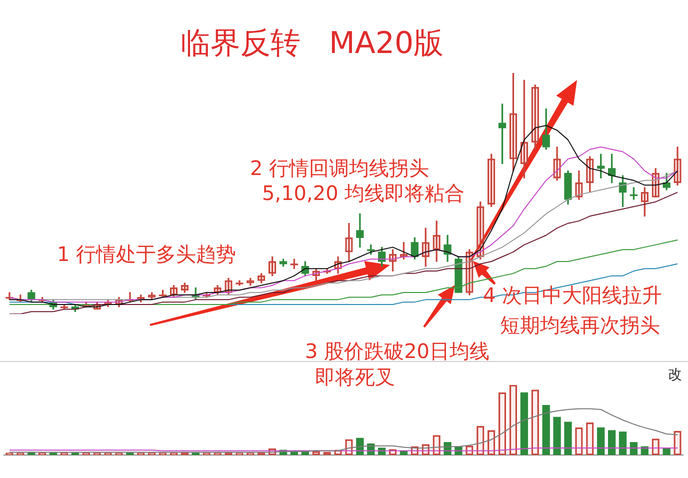 Image resolution: width=688 pixels, height=478 pixels. Describe the element at coordinates (355, 377) in the screenshot. I see `annotation: 即将死叉` at that location.